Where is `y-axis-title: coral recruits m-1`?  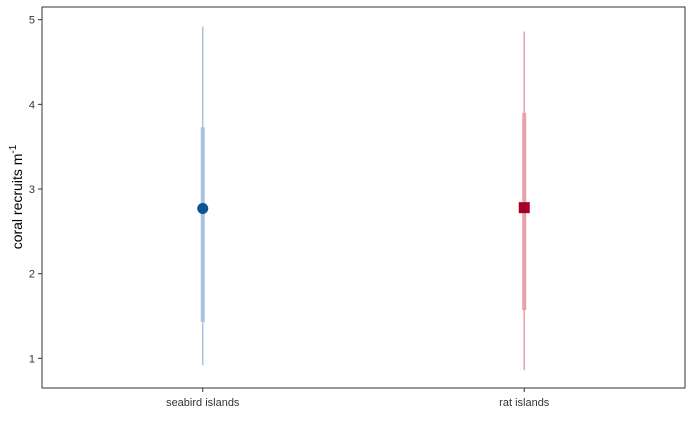
y-axis-title: coral recruits m-1 is located at coordinates (16, 196).